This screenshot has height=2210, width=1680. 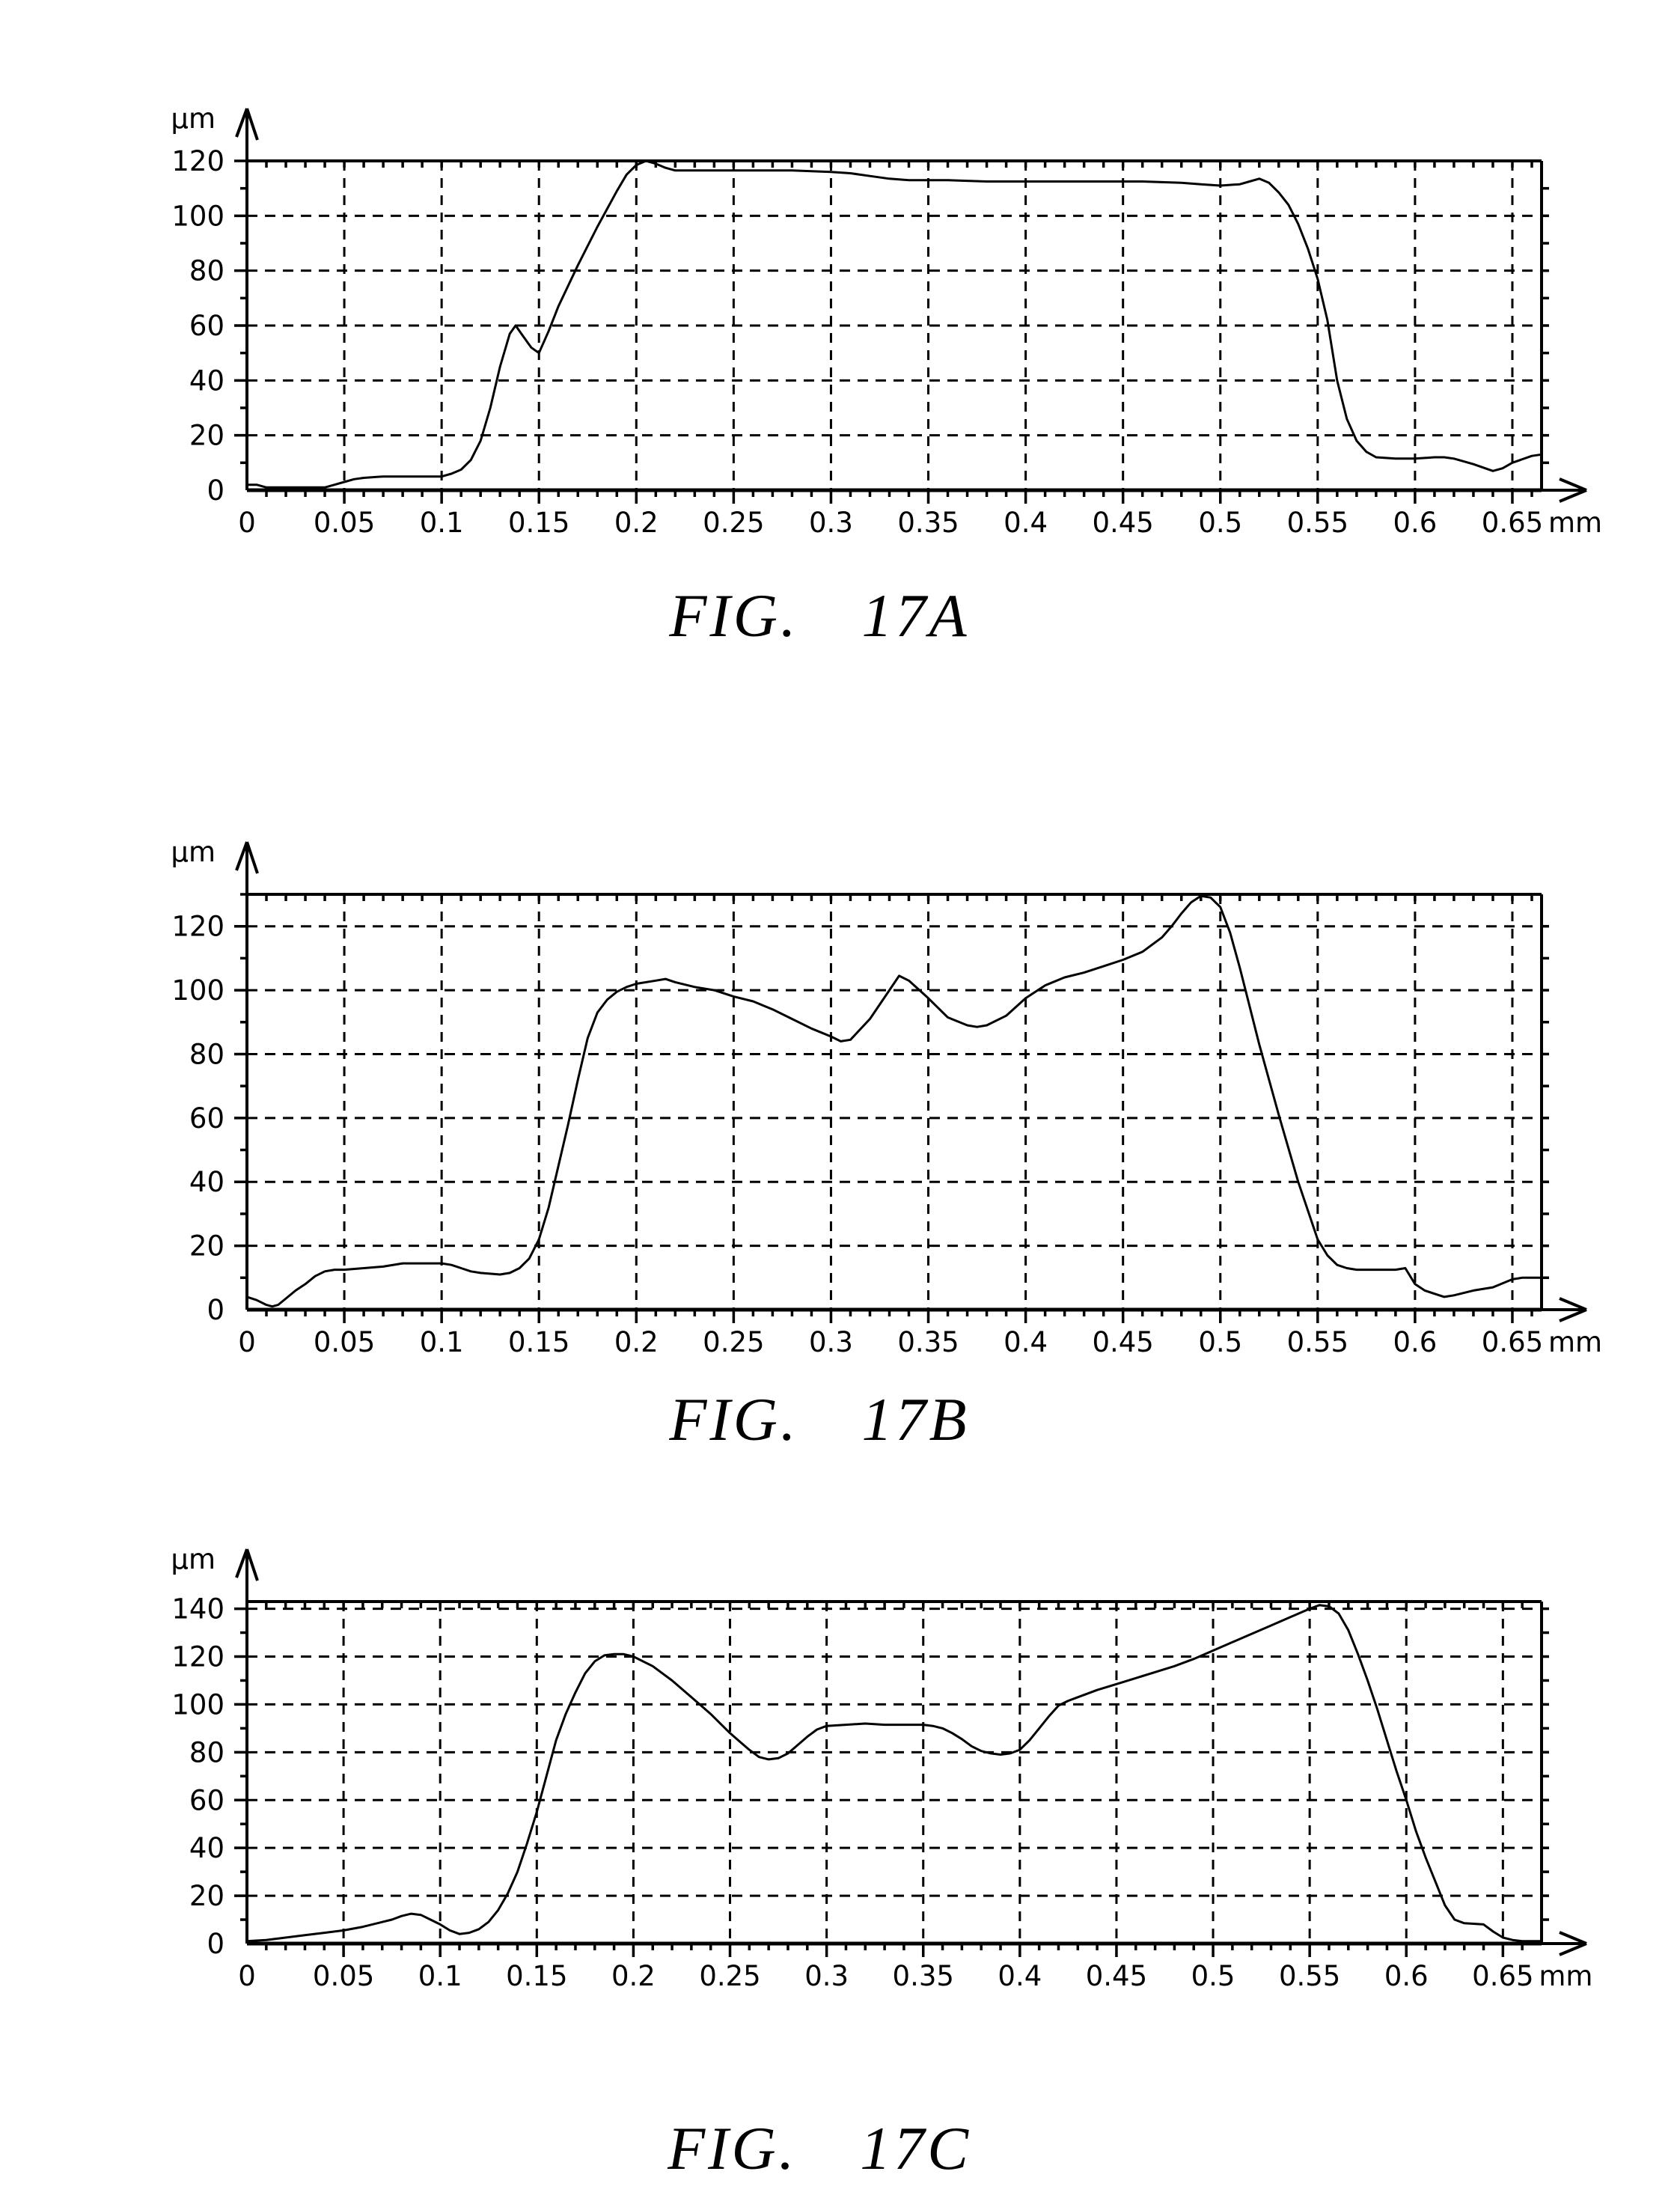 What do you see at coordinates (819, 1419) in the screenshot?
I see `figure-caption-17B: FIG. 17B` at bounding box center [819, 1419].